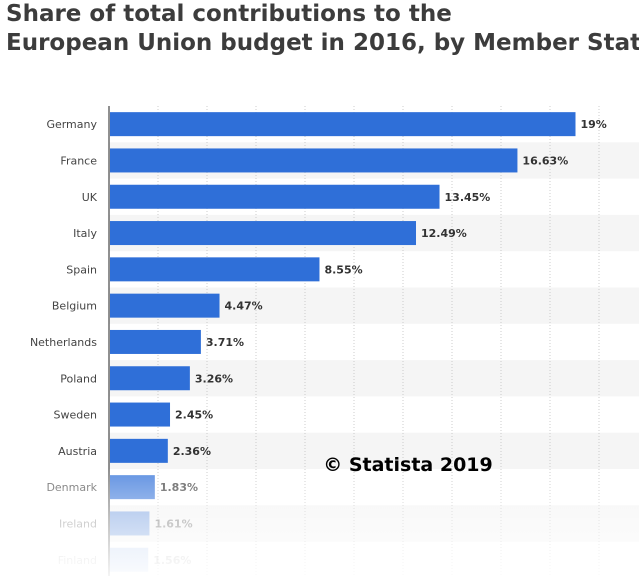 The width and height of the screenshot is (639, 576). I want to click on bar-uk, so click(275, 196).